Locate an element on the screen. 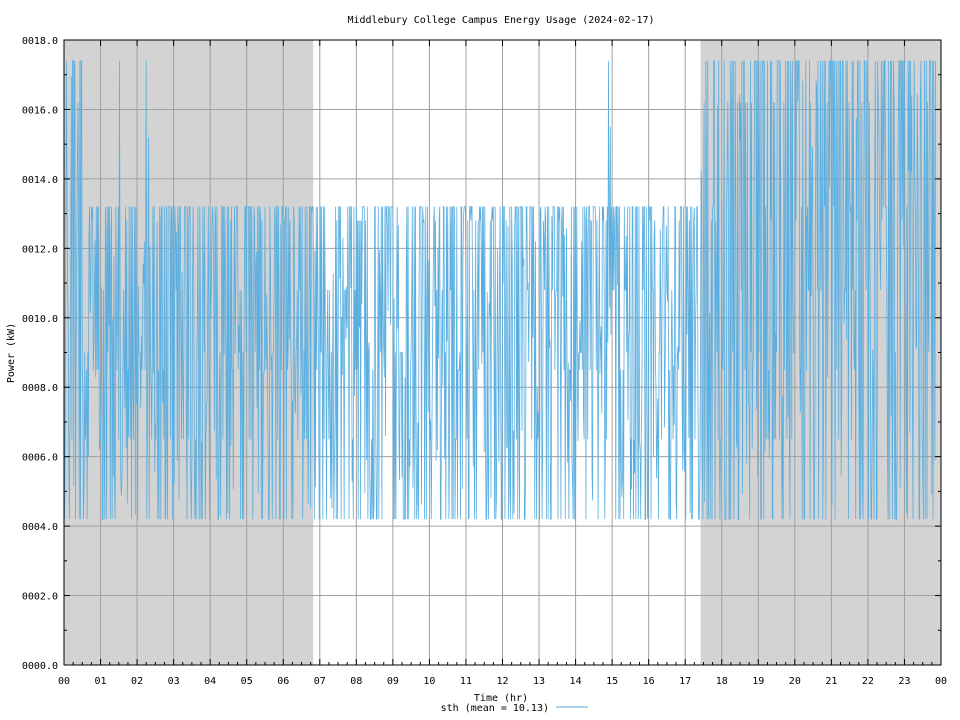  x-tick-label: 05 is located at coordinates (247, 681).